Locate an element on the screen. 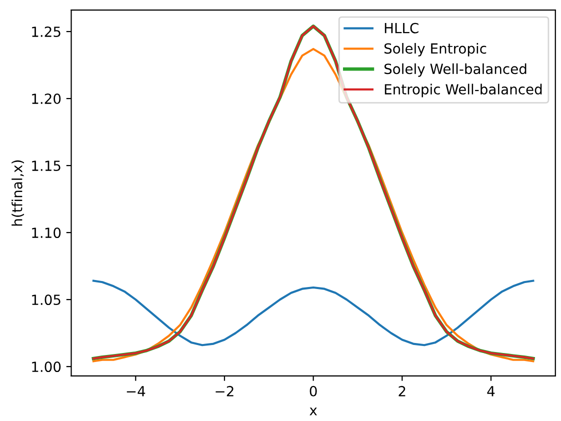  x-tick-label: 4 is located at coordinates (491, 391).